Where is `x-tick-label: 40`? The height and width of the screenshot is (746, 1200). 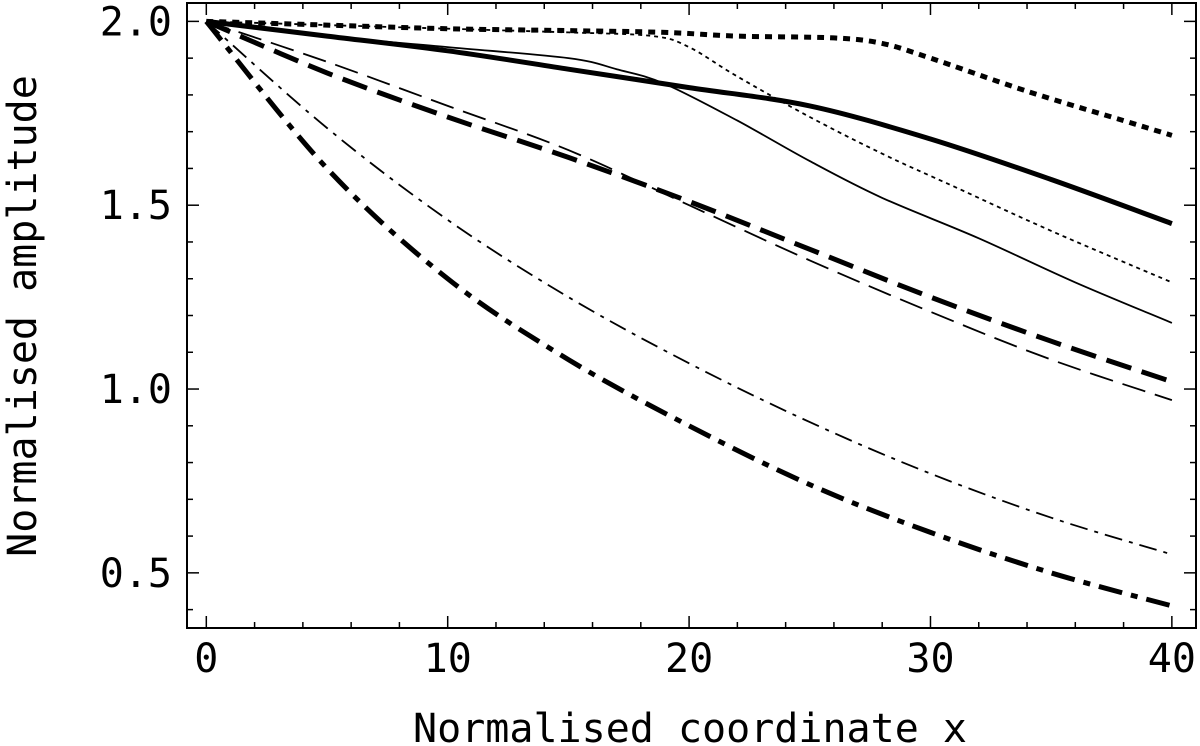 x-tick-label: 40 is located at coordinates (1172, 659).